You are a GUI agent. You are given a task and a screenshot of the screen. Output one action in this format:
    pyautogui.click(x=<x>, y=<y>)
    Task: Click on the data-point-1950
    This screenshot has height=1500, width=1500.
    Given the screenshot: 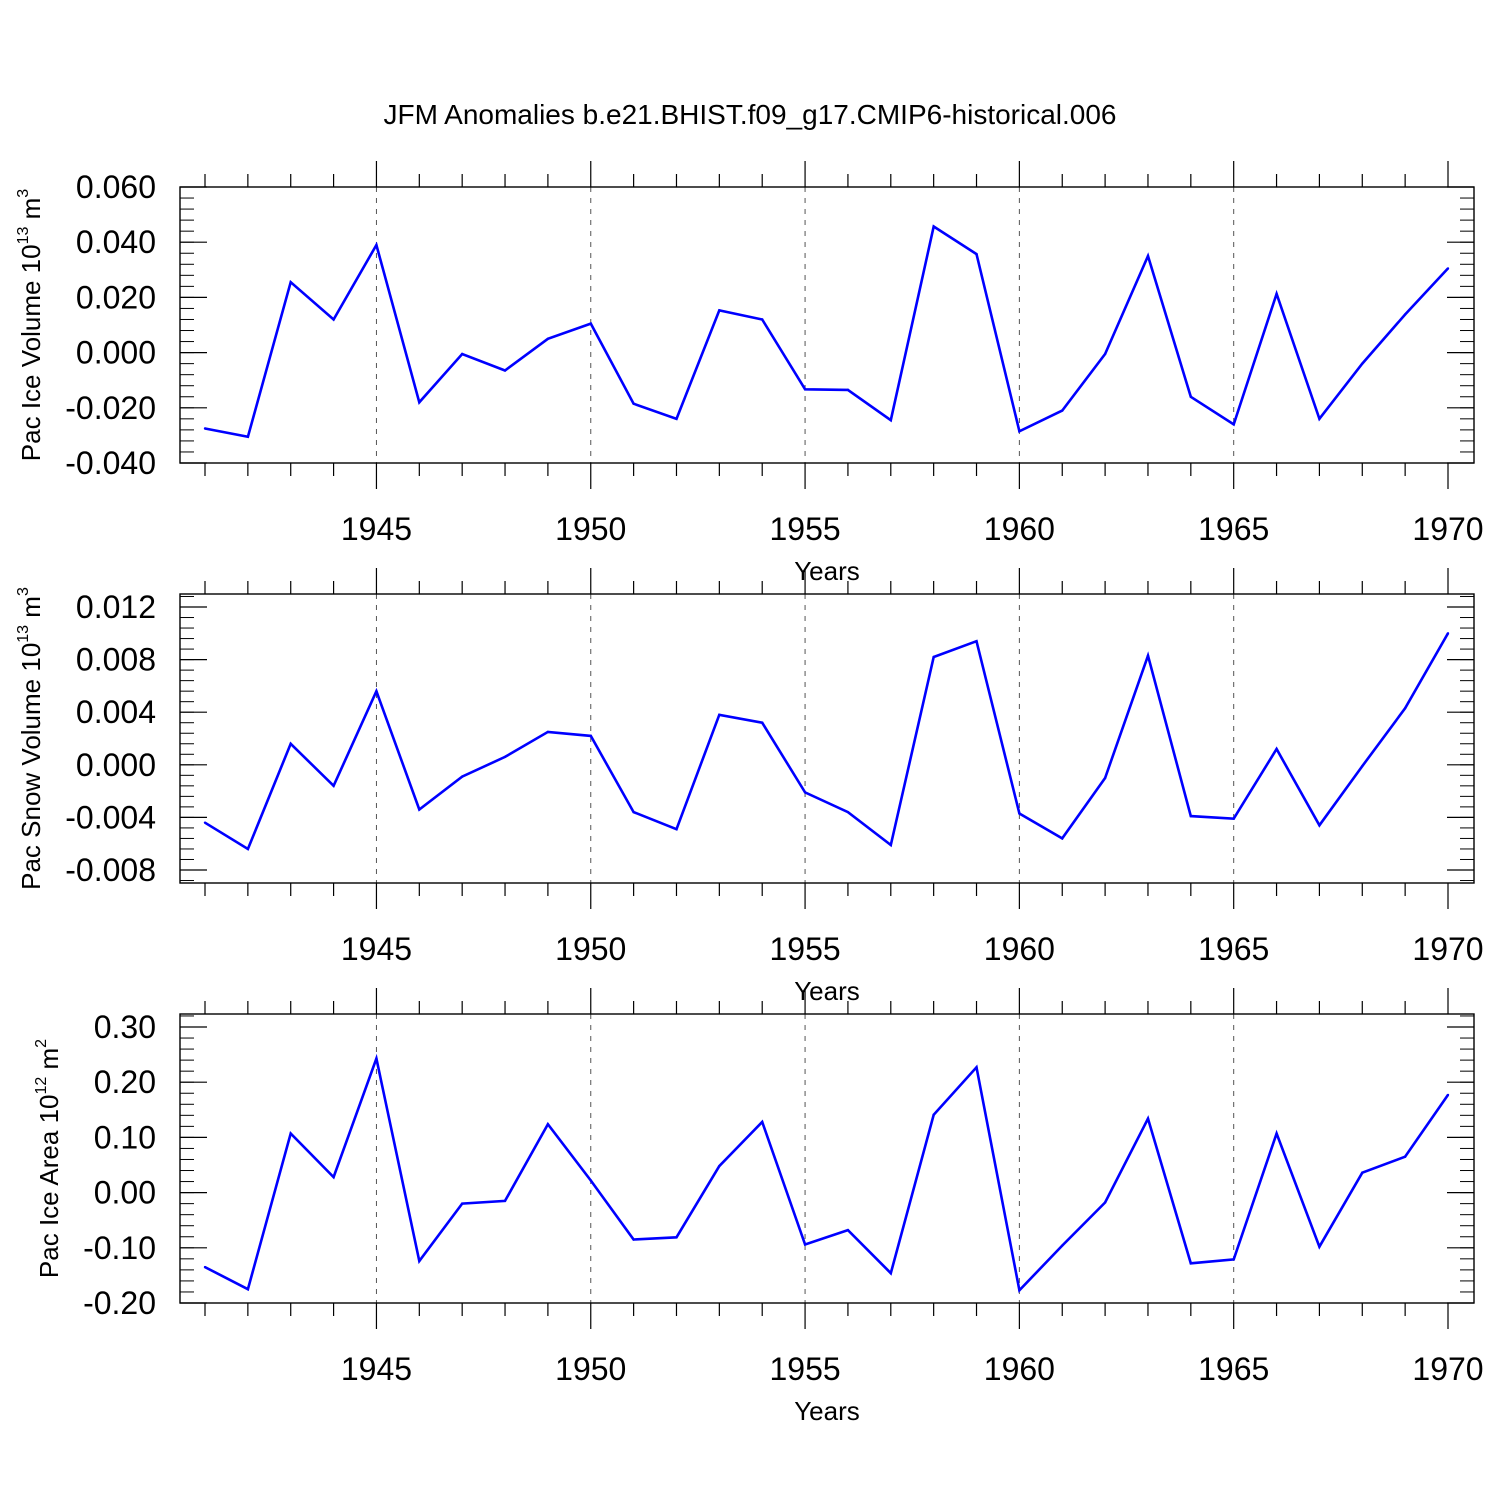 What is the action you would take?
    pyautogui.click(x=590, y=323)
    